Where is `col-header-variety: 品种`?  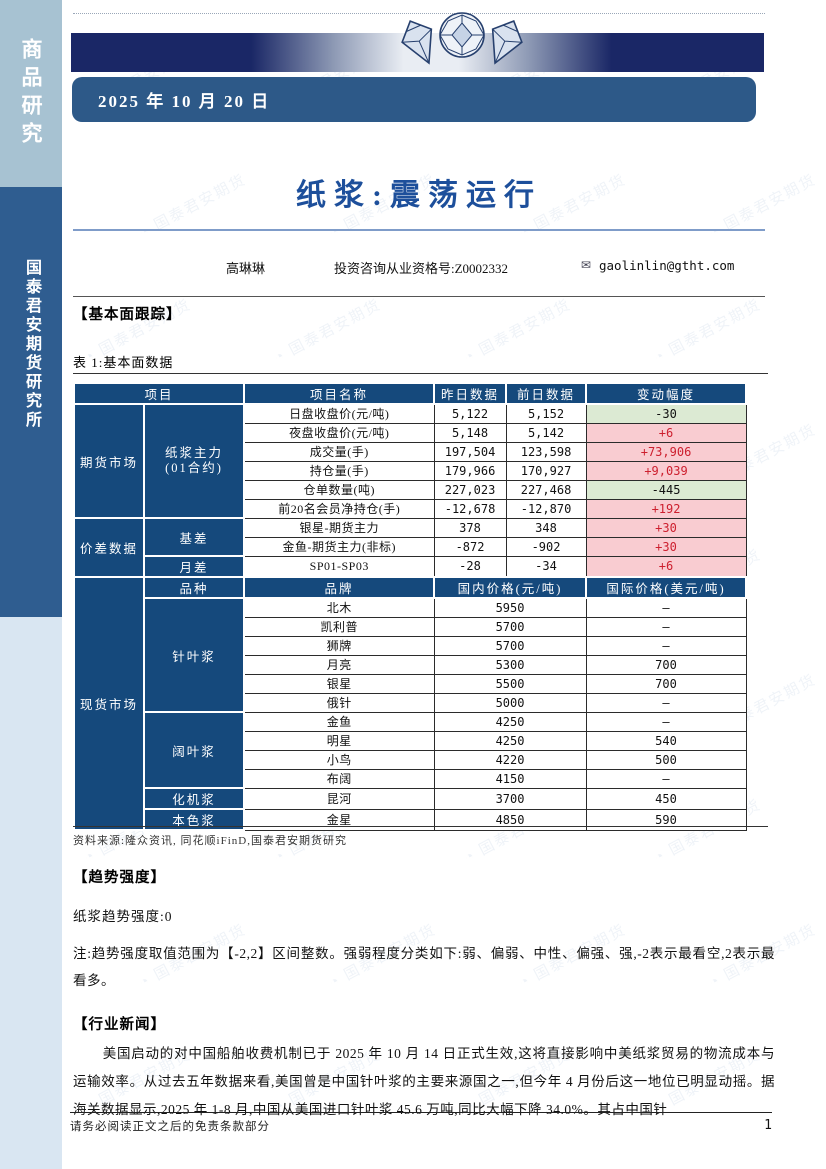
col-header-variety: 品种 is located at coordinates (194, 587).